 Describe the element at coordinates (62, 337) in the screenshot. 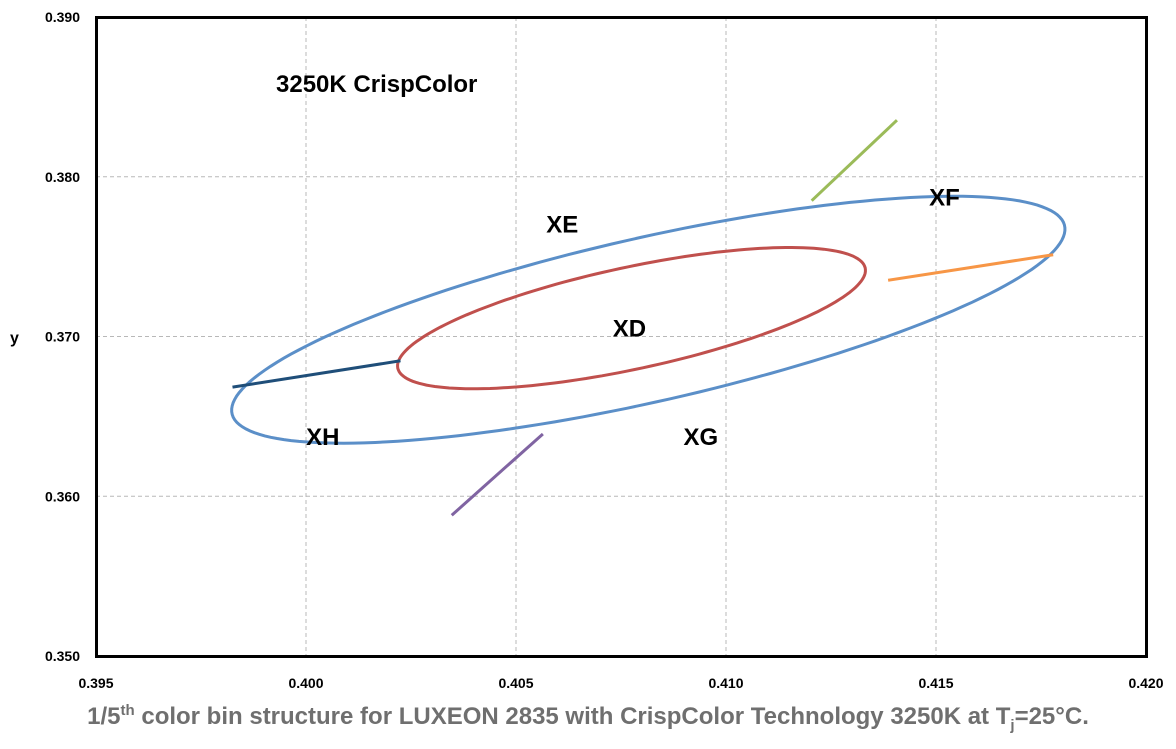

I see `y-tick-label: 0.370` at that location.